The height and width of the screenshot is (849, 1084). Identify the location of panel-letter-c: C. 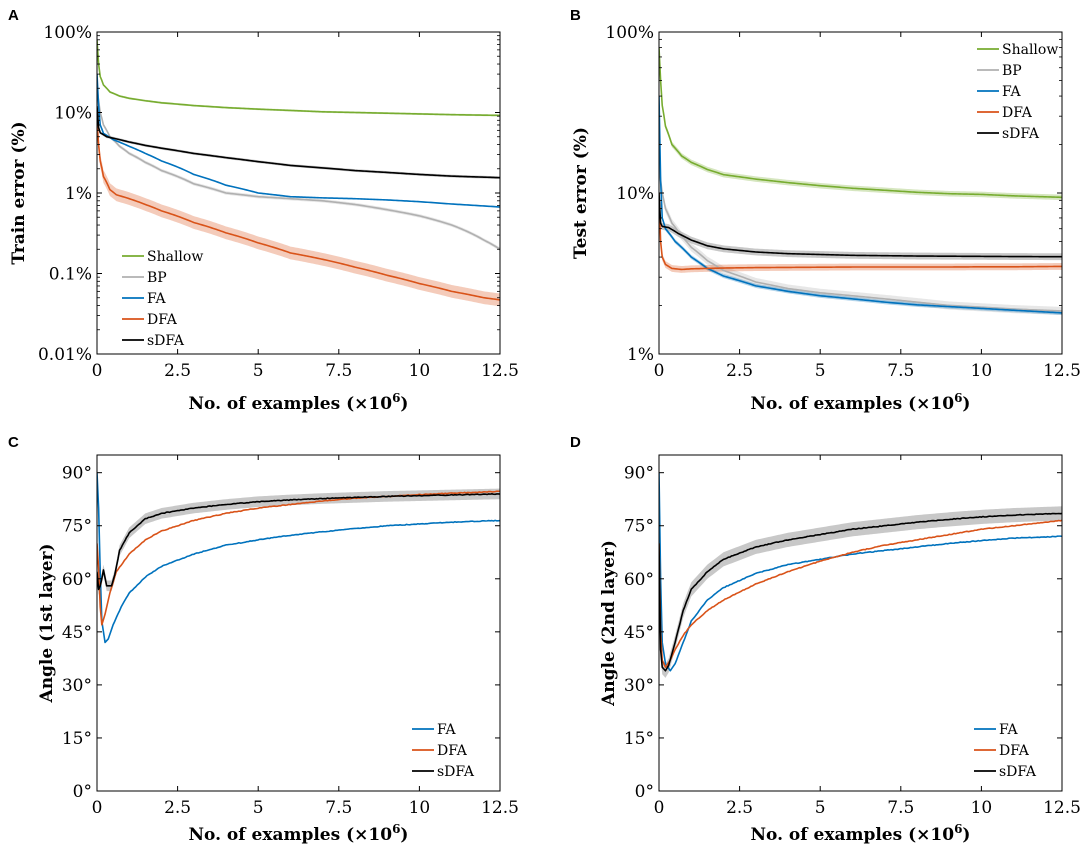
(13, 442).